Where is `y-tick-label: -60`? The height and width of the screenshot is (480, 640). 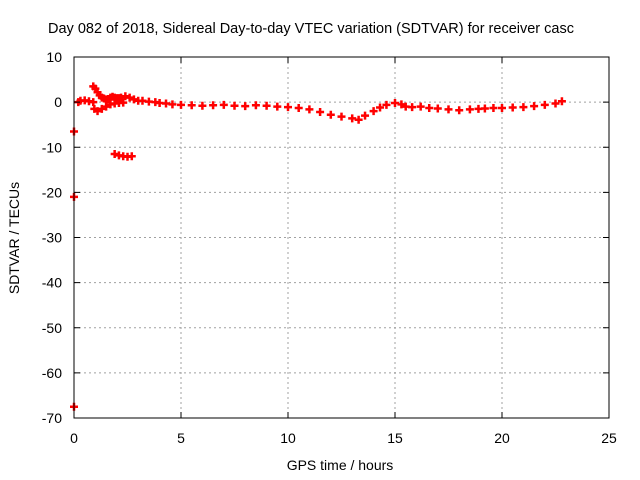
y-tick-label: -60 is located at coordinates (52, 373).